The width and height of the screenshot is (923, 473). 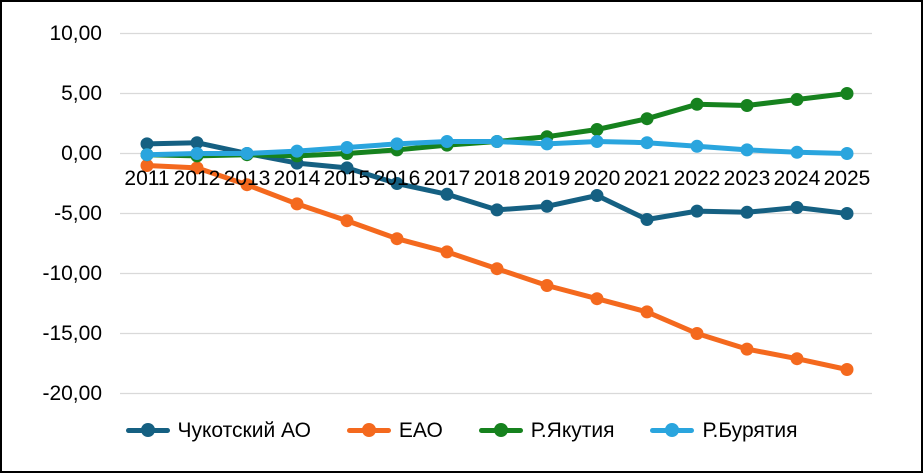 What do you see at coordinates (697, 211) in the screenshot?
I see `data-point-chukotsky-ao-2022` at bounding box center [697, 211].